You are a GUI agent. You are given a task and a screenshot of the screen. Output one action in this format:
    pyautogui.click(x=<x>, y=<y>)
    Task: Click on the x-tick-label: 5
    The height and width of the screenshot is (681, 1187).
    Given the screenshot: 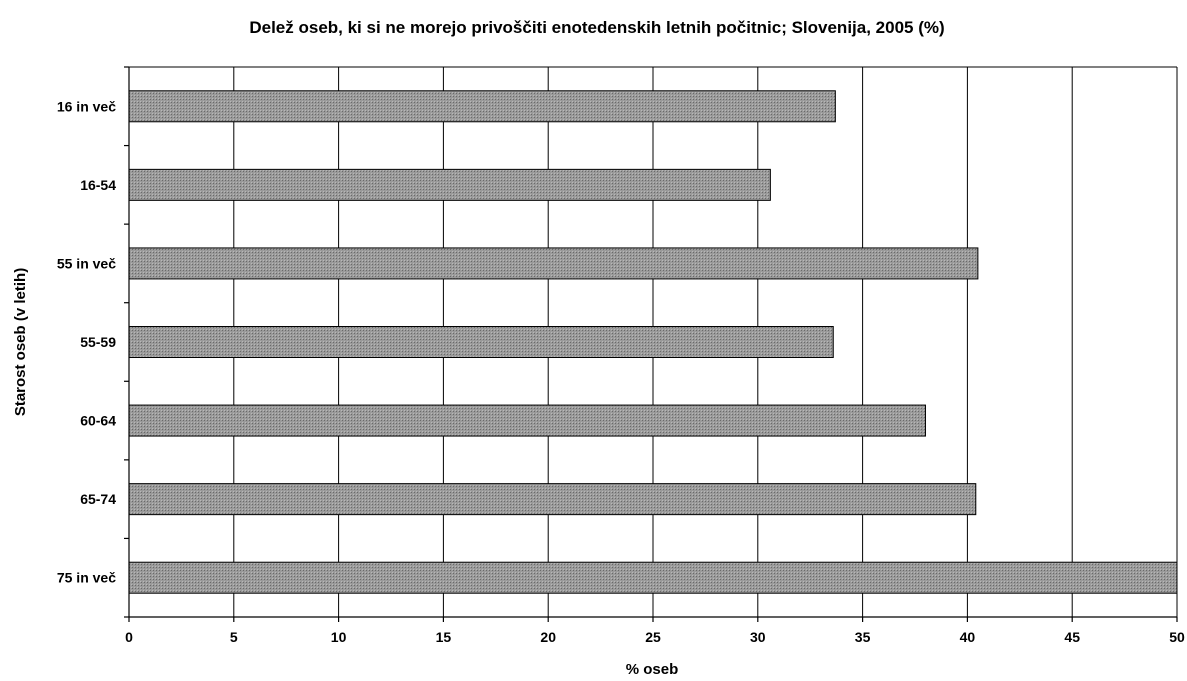 What is the action you would take?
    pyautogui.click(x=234, y=637)
    